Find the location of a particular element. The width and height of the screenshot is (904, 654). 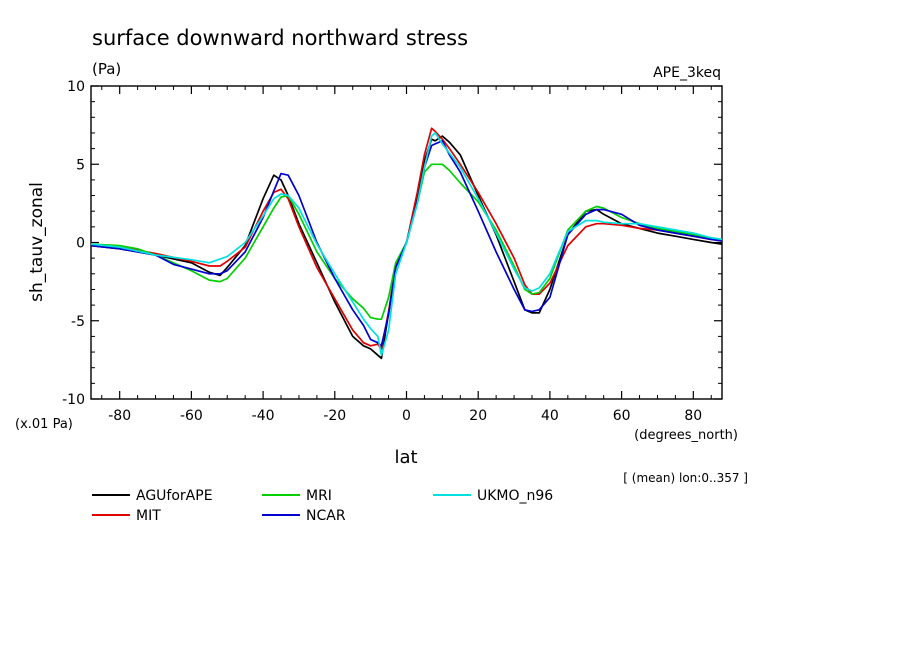

x-axis-label: lat is located at coordinates (405, 457).